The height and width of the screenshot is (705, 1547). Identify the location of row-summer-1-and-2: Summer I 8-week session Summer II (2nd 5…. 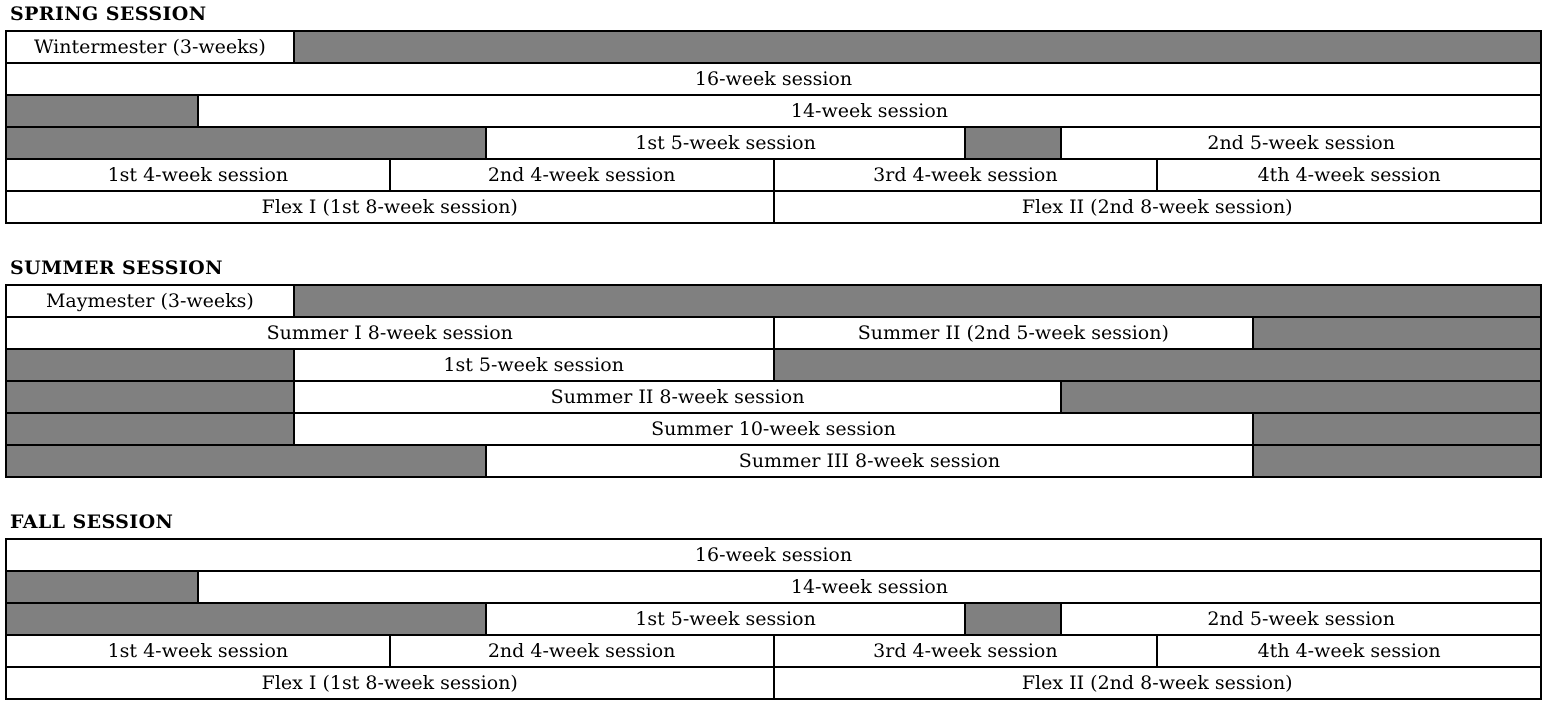
(774, 334).